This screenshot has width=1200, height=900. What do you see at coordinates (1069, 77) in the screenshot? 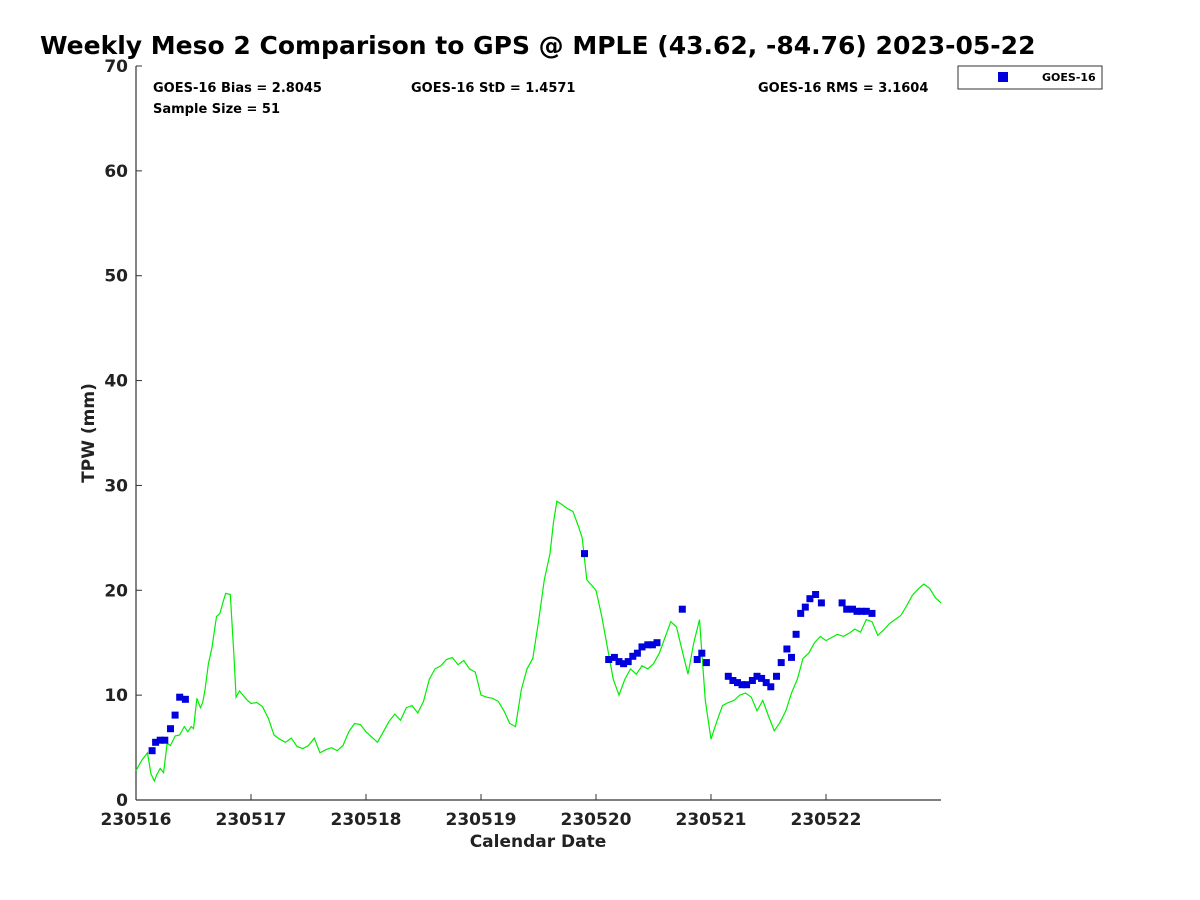
I see `legend-label-goes16: GOES-16` at bounding box center [1069, 77].